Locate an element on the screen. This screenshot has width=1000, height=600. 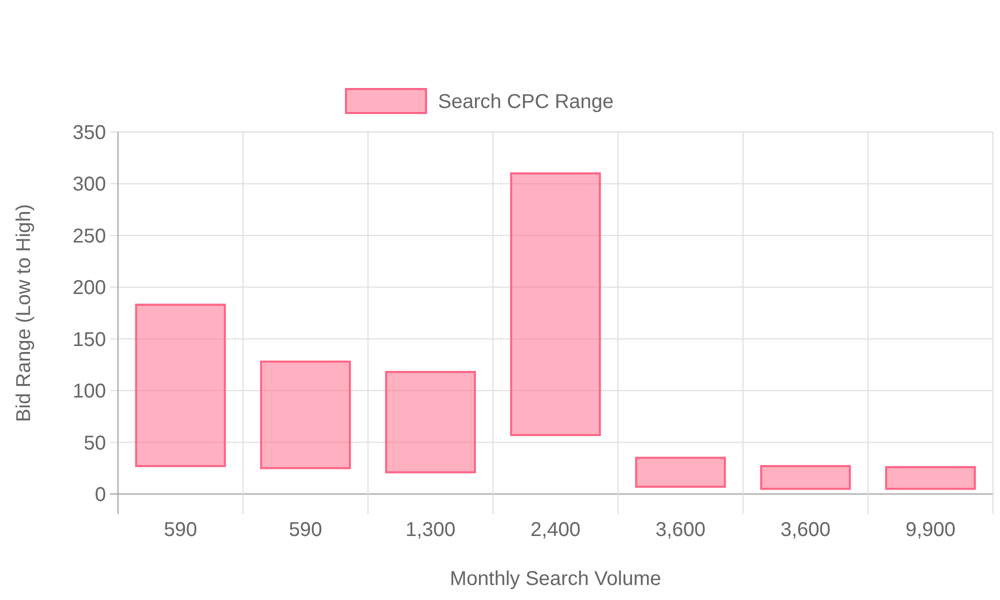
x-tick-label: 9,900 is located at coordinates (930, 530).